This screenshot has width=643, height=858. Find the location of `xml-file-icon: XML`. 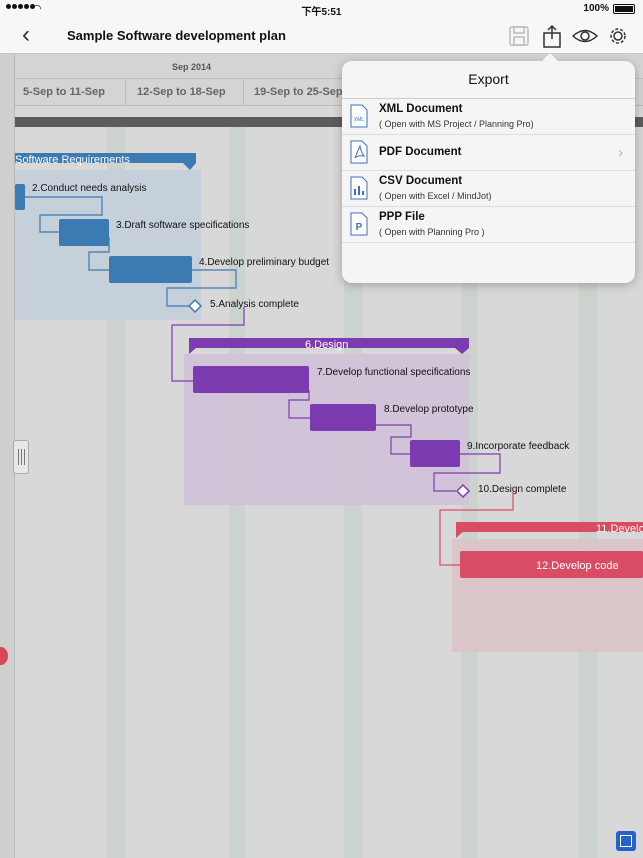

xml-file-icon: XML is located at coordinates (359, 116).